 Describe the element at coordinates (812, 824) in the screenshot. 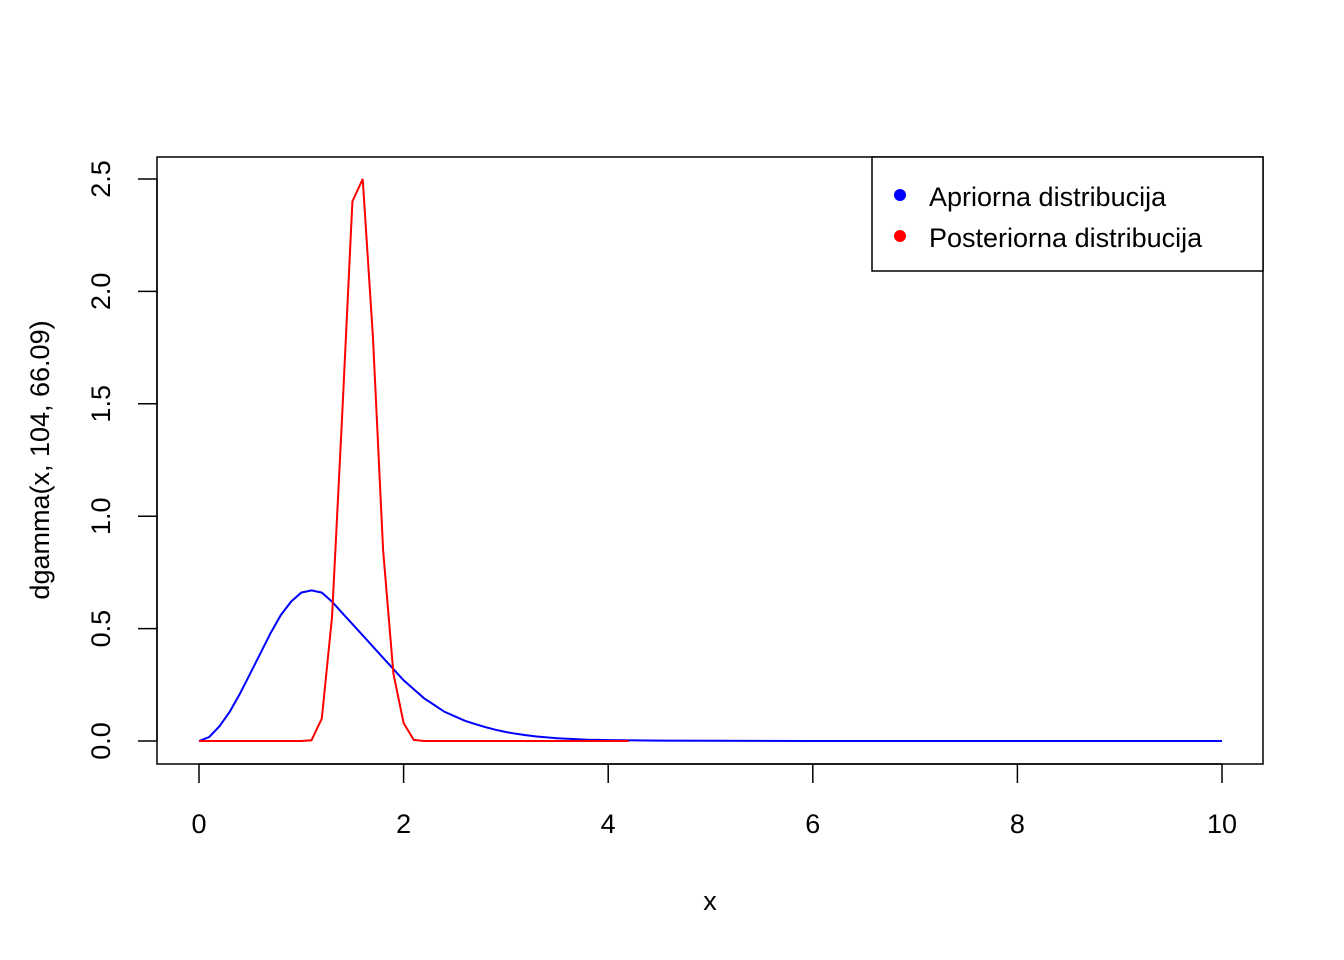

I see `x-tick-label-3: 6` at that location.